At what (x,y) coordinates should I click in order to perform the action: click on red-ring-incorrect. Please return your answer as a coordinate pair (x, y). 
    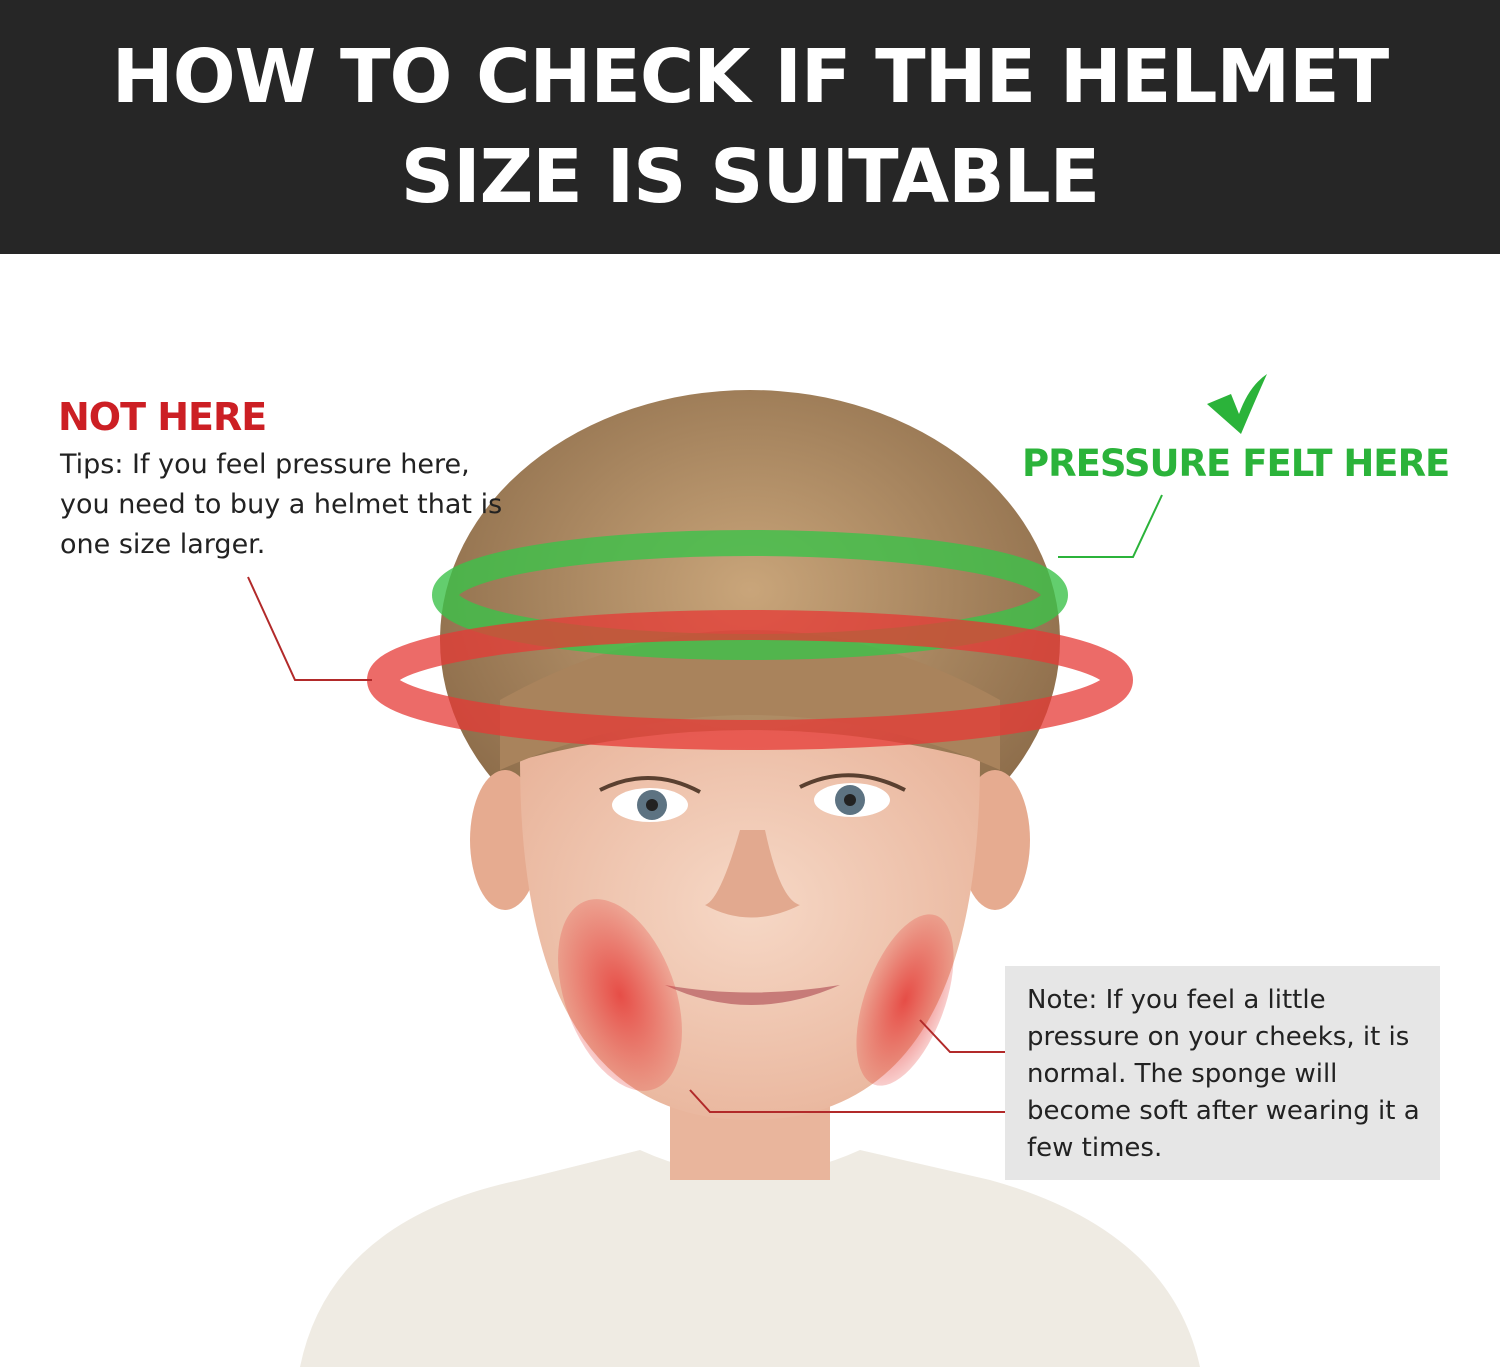
    Looking at the image, I should click on (750, 680).